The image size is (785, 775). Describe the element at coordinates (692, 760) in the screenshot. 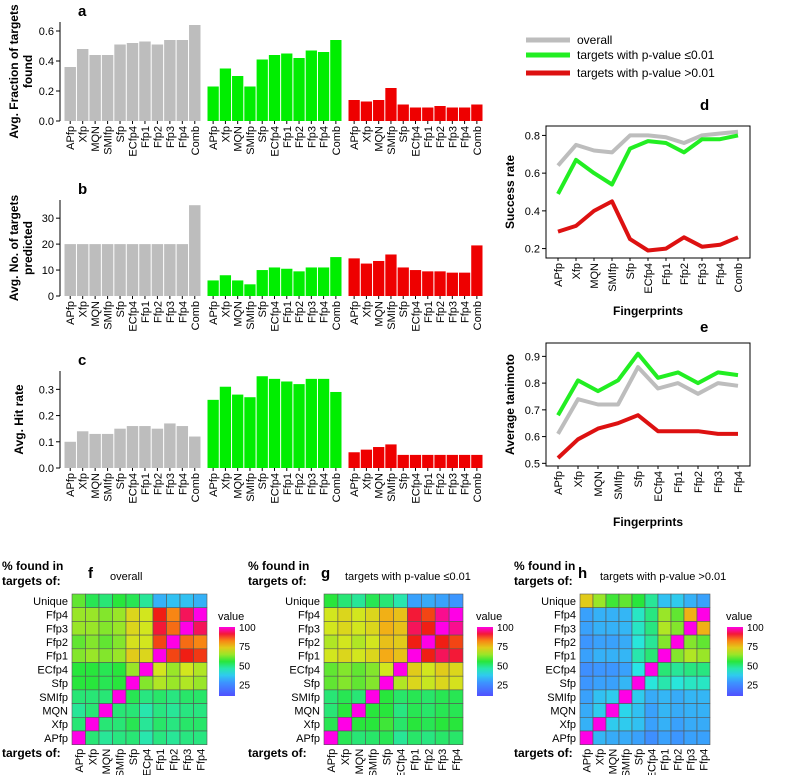

I see `heatmap-col-label: Ffp3` at that location.